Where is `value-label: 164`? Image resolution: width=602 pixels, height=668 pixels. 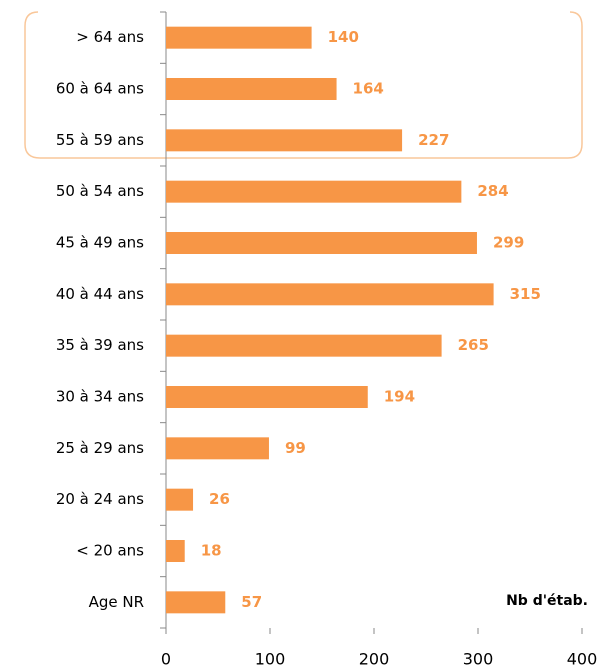 value-label: 164 is located at coordinates (368, 89).